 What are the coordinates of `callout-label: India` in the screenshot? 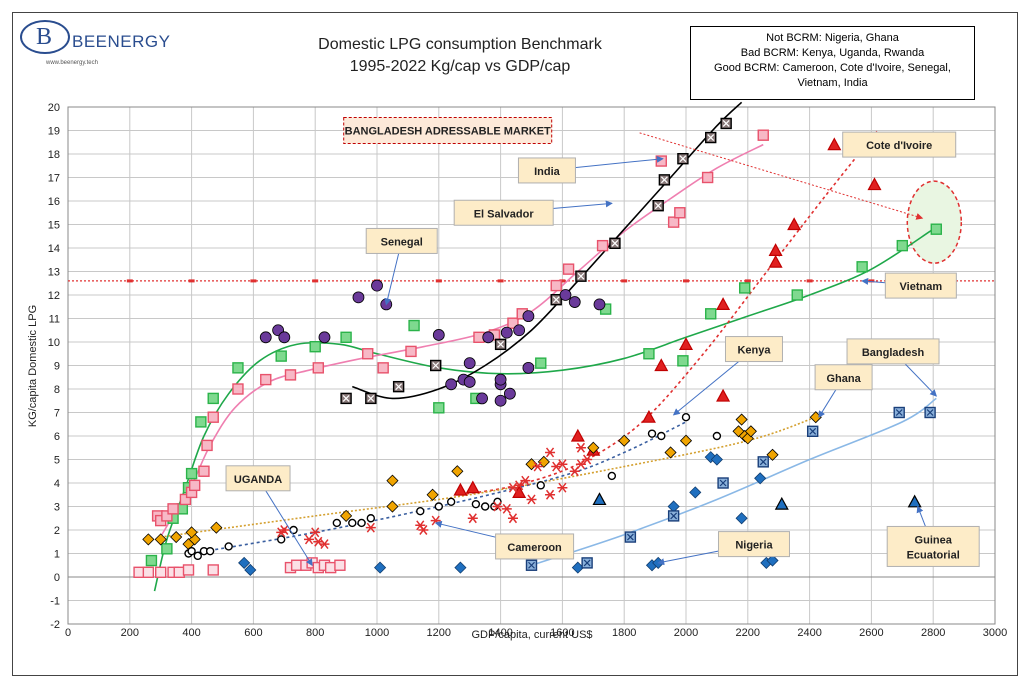 It's located at (547, 172).